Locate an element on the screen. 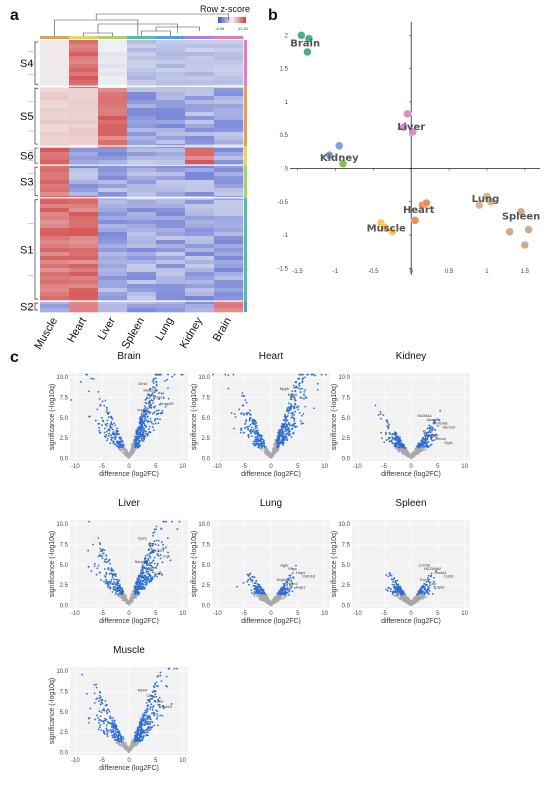  pca-group-label: Spleen is located at coordinates (521, 216).